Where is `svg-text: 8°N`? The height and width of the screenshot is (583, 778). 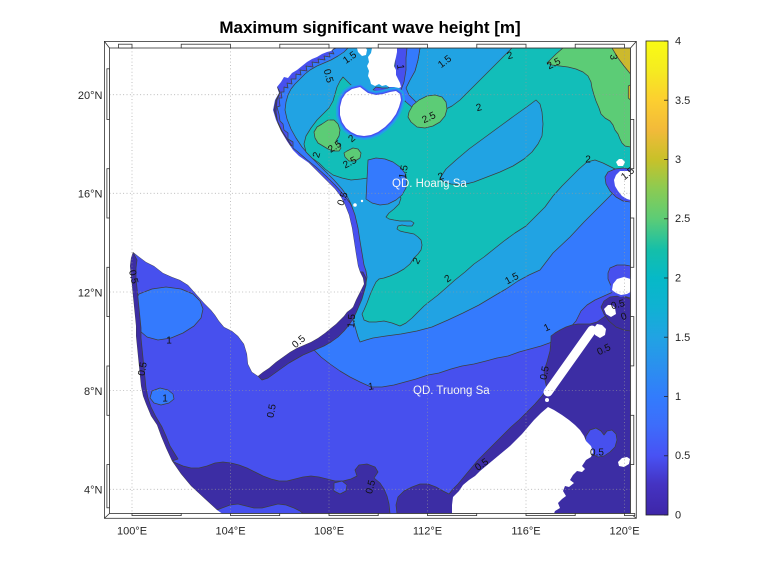 svg-text: 8°N is located at coordinates (93, 392).